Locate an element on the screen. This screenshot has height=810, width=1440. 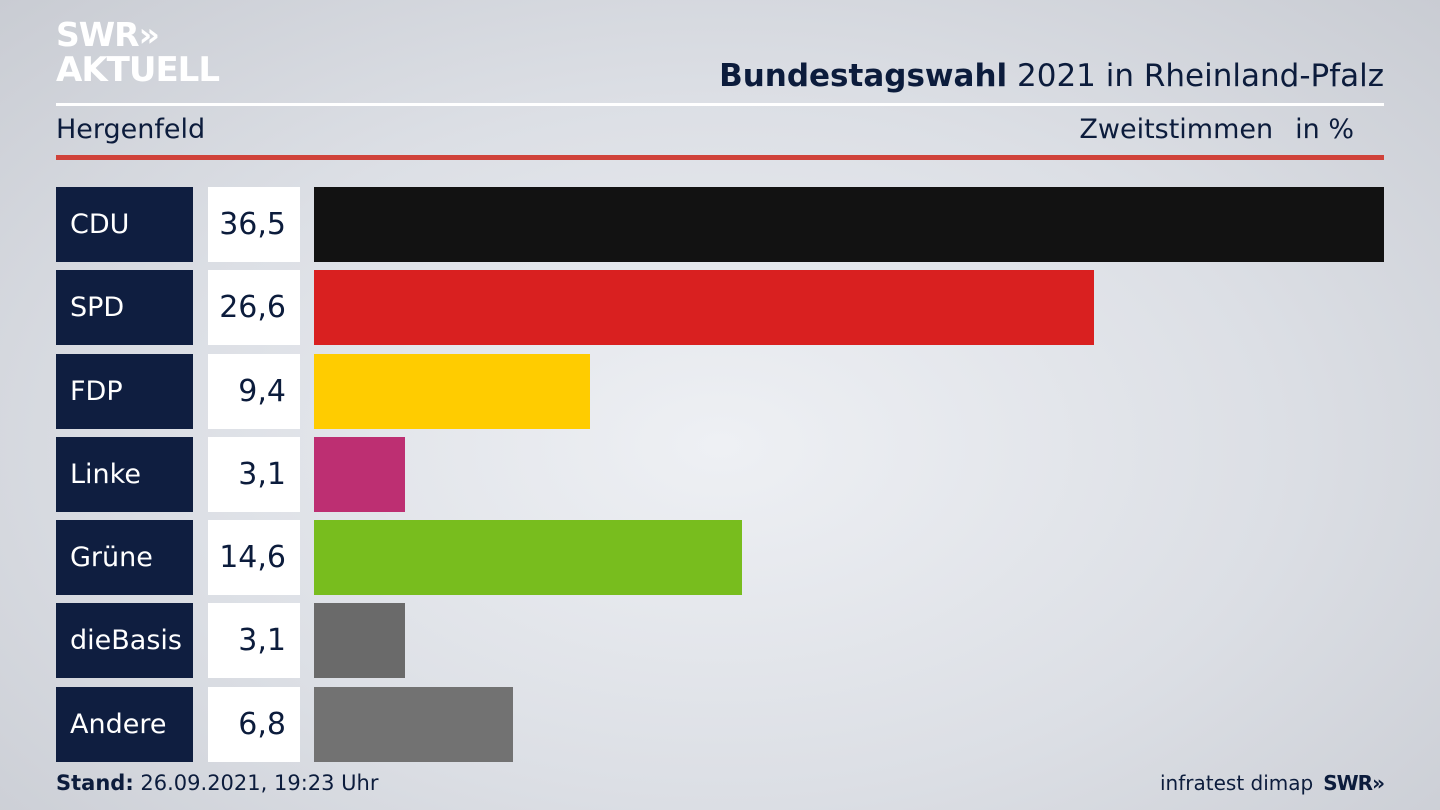
party-label: SPD is located at coordinates (124, 308).